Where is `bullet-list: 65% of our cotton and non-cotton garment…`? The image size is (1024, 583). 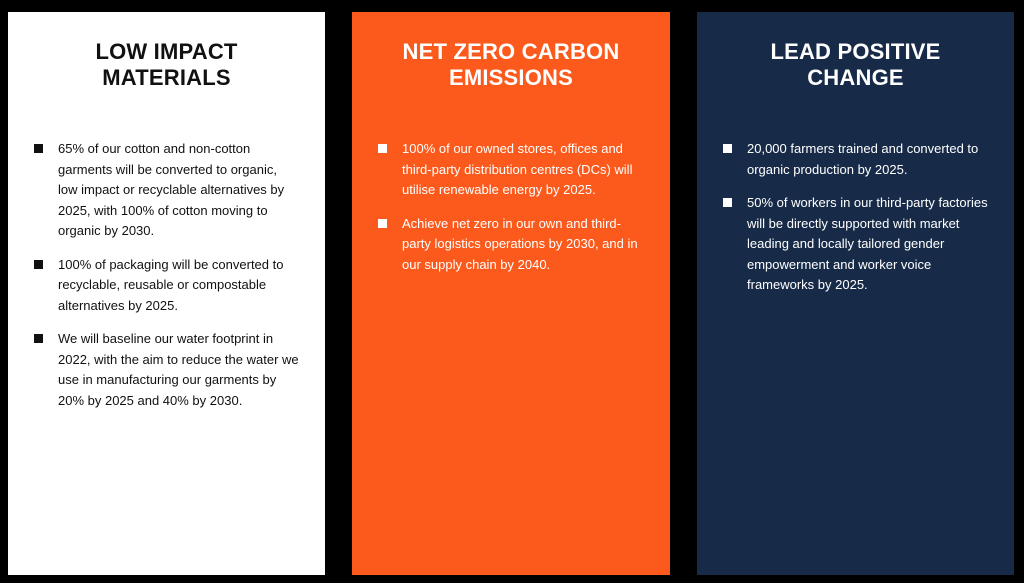
bullet-list: 65% of our cotton and non-cotton garment… is located at coordinates (166, 281).